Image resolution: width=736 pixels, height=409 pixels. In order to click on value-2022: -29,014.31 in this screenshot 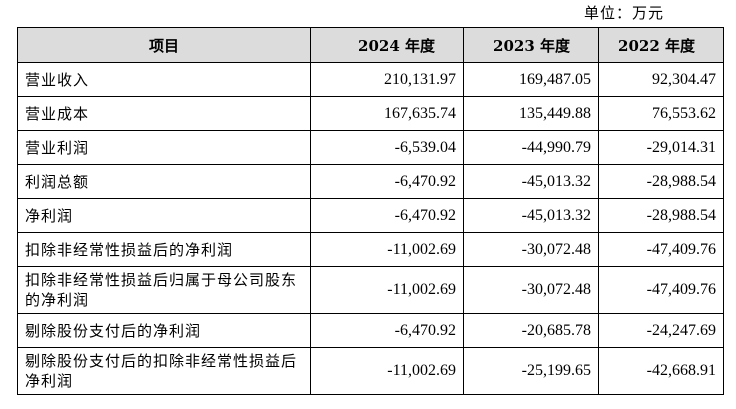, I will do `click(661, 147)`.